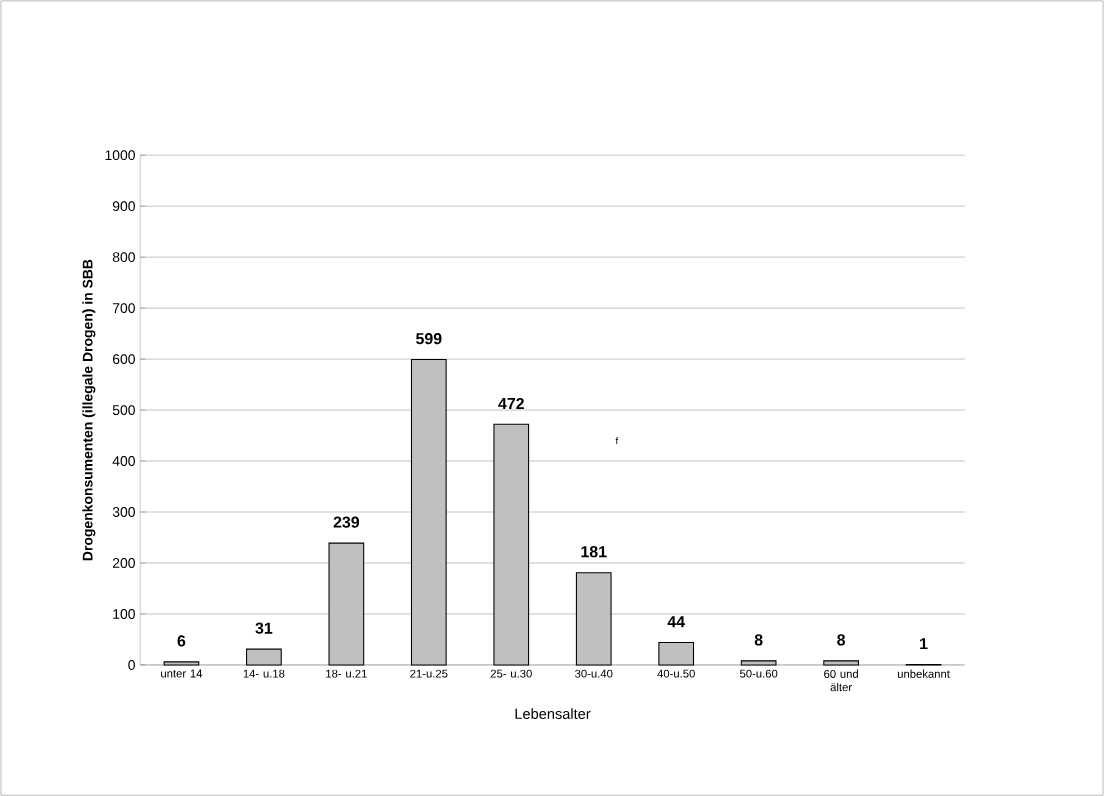  Describe the element at coordinates (124, 613) in the screenshot. I see `y-tick-label: 100` at that location.